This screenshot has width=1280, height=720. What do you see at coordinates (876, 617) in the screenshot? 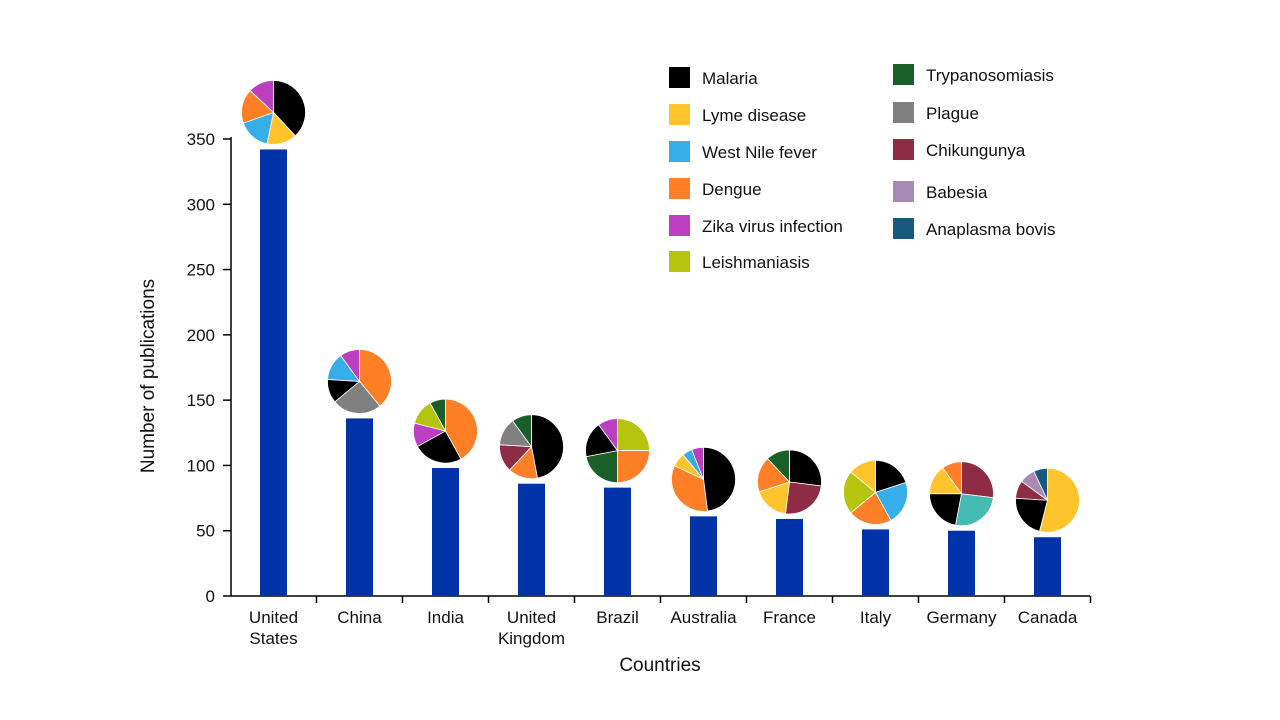
I see `x-category-label: Italy` at bounding box center [876, 617].